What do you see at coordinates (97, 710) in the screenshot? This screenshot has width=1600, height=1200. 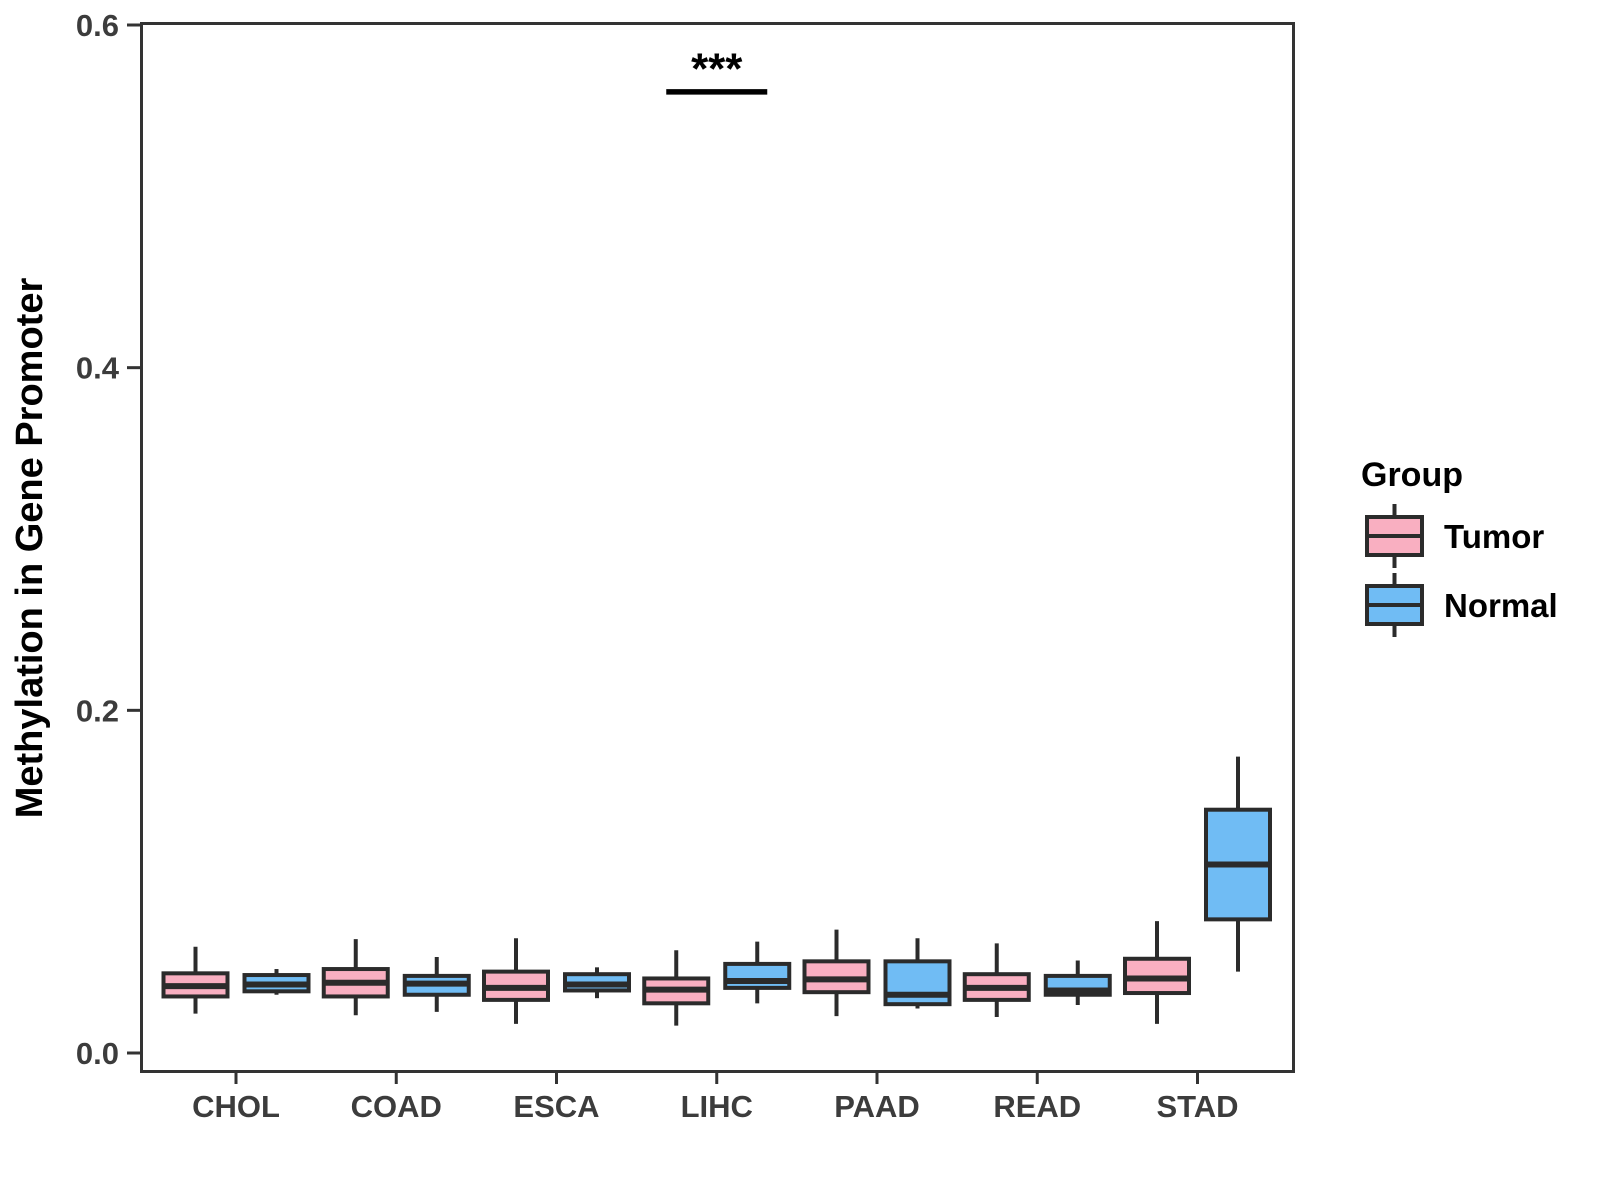 I see `y-axis-tick-label: 0.2` at bounding box center [97, 710].